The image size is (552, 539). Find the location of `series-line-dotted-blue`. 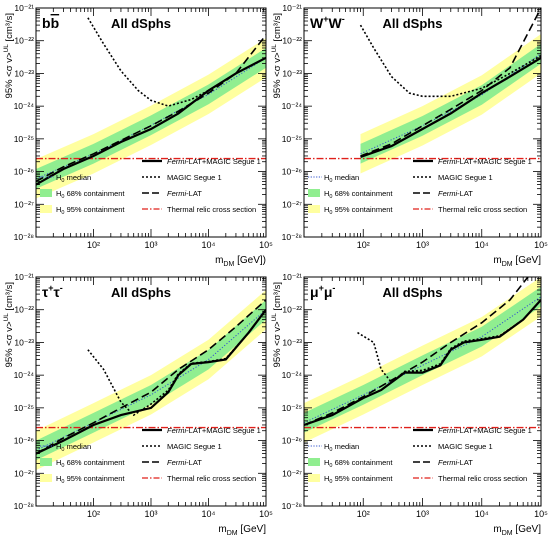

series-line-dotted-blue is located at coordinates (151, 118).